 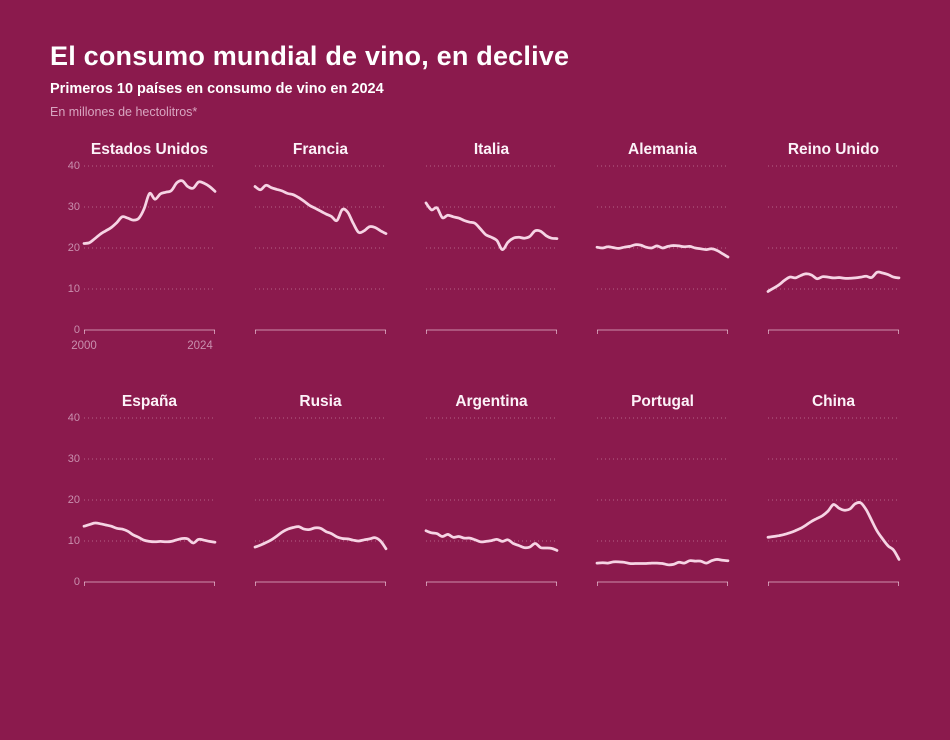 I want to click on chart-rusia: Rusia, so click(x=320, y=493).